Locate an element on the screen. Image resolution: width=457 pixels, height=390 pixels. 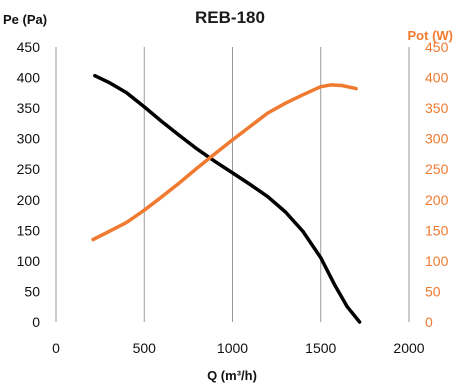
left-y-tick-label-1: 50 is located at coordinates (32, 291).